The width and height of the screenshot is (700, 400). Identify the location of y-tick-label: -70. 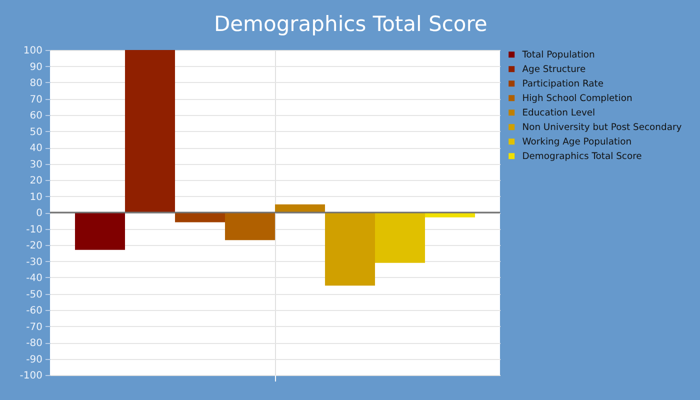
(34, 327).